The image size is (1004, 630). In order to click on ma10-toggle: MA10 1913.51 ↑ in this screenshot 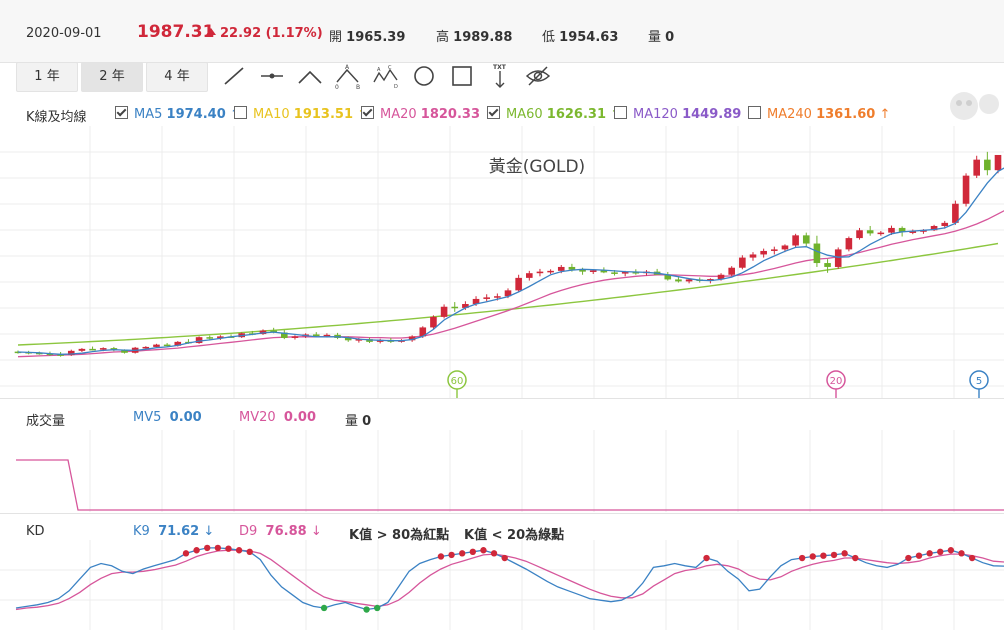, I will do `click(301, 114)`.